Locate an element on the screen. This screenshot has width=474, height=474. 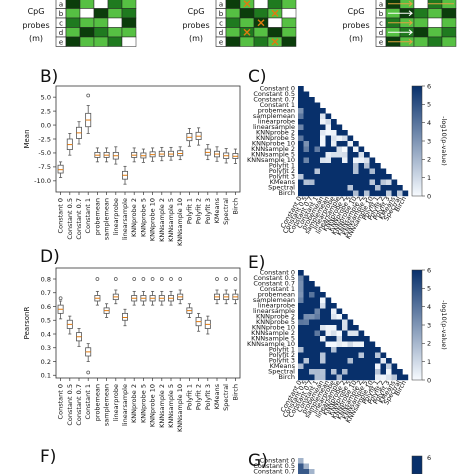
y-tick-label: 2.5 is located at coordinates (46, 111).